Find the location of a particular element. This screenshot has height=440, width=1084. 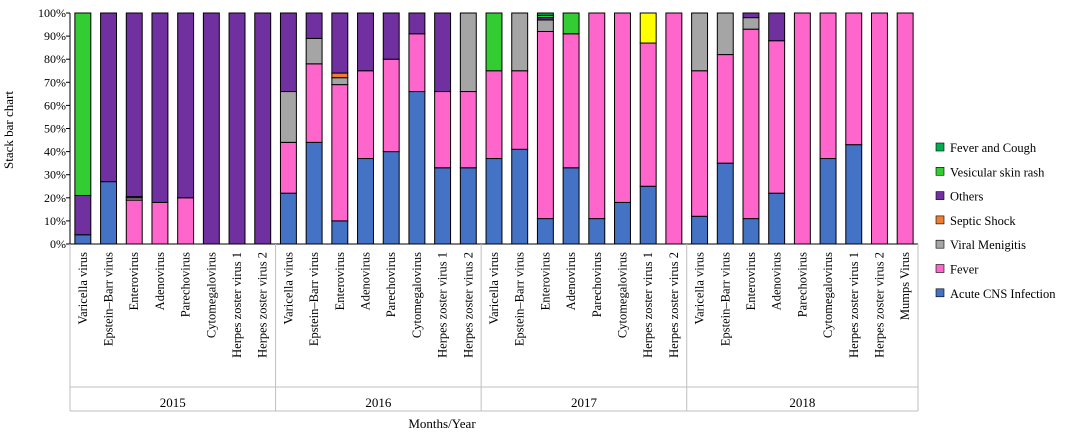

legend-label: Vesicular skin rash is located at coordinates (997, 172).